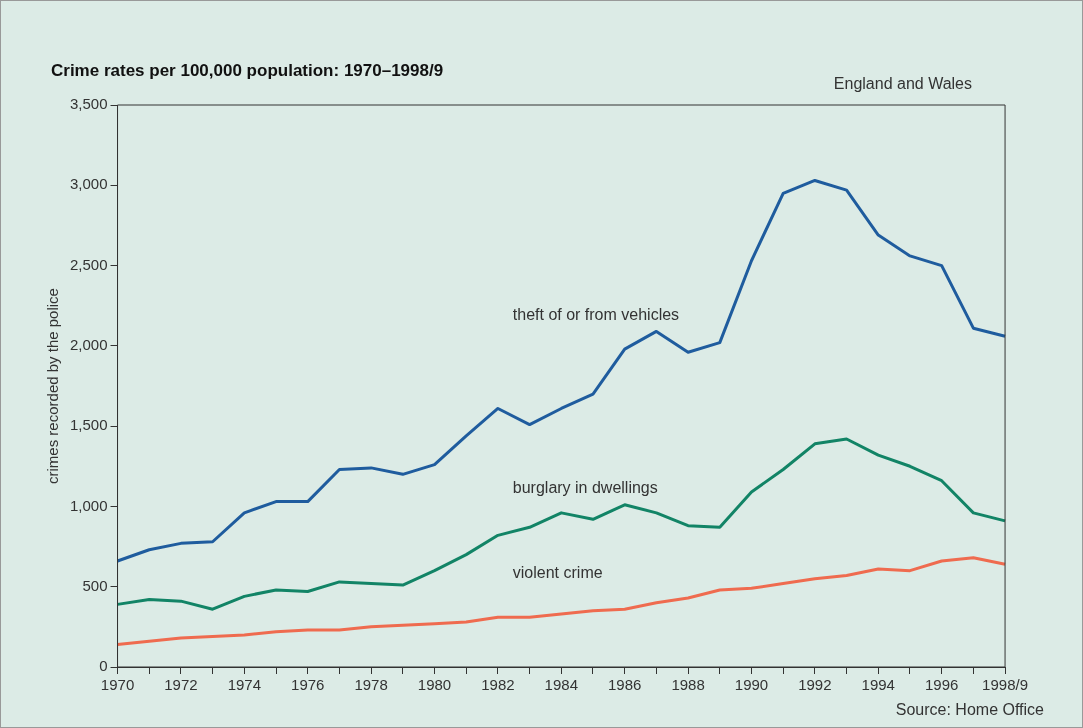 This screenshot has height=728, width=1083. I want to click on y-tick-label: 1,000, so click(88, 505).